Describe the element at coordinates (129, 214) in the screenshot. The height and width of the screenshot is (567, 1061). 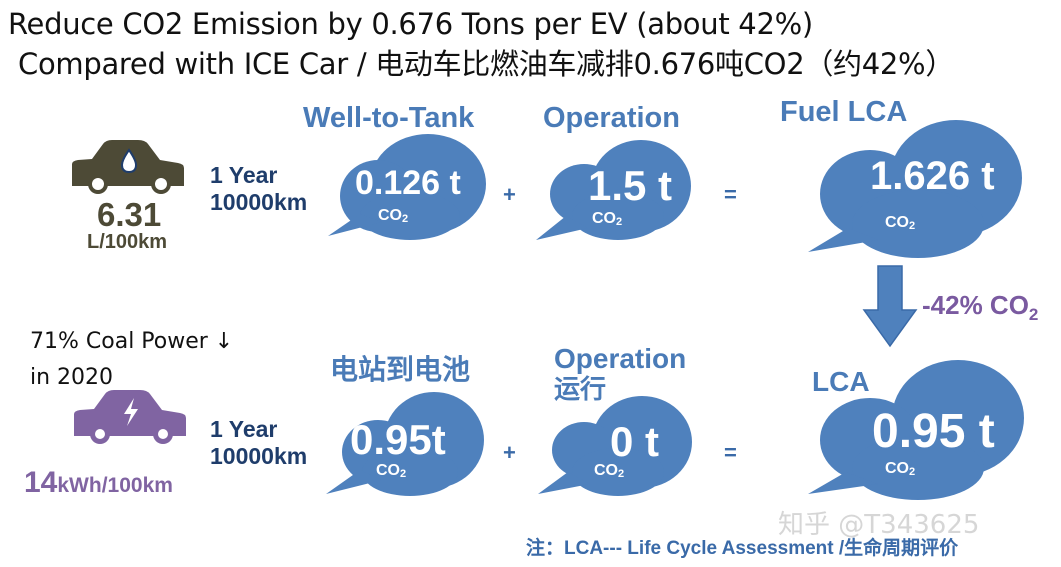
I see `fuel-consumption-value: 6.31` at that location.